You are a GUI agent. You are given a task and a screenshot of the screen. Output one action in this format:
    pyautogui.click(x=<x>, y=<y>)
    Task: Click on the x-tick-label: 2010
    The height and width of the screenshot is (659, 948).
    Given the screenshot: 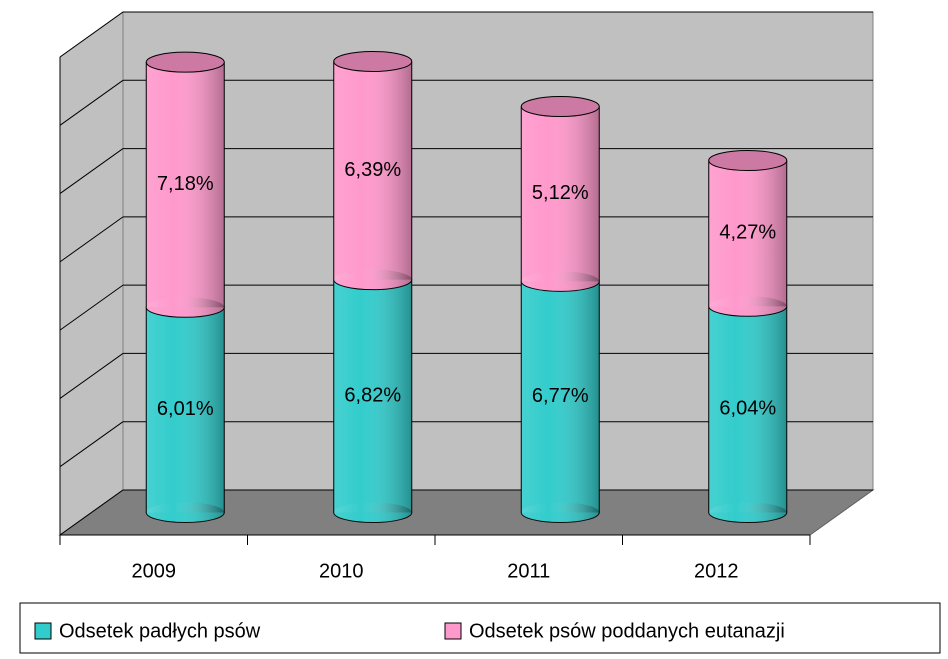 What is the action you would take?
    pyautogui.click(x=341, y=571)
    